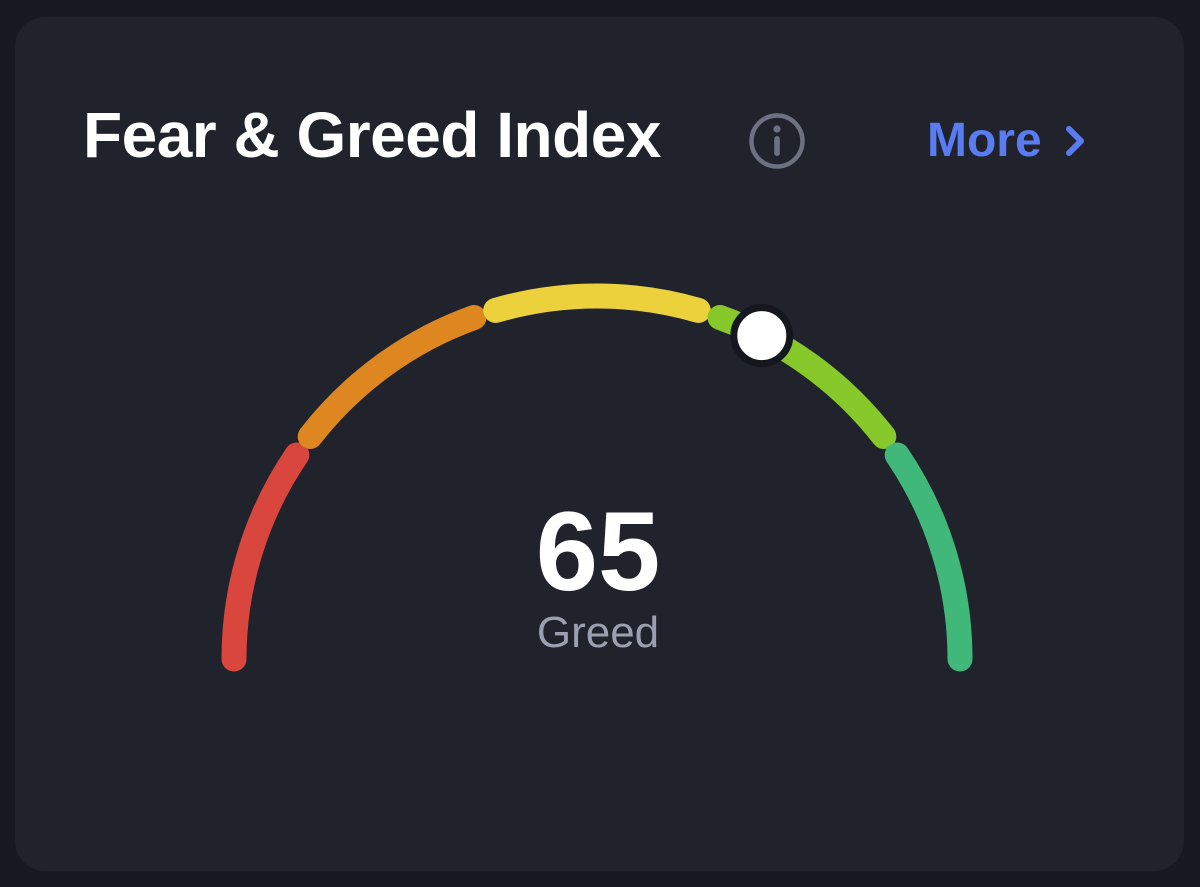 The height and width of the screenshot is (887, 1200). I want to click on gauge-indicator, so click(762, 336).